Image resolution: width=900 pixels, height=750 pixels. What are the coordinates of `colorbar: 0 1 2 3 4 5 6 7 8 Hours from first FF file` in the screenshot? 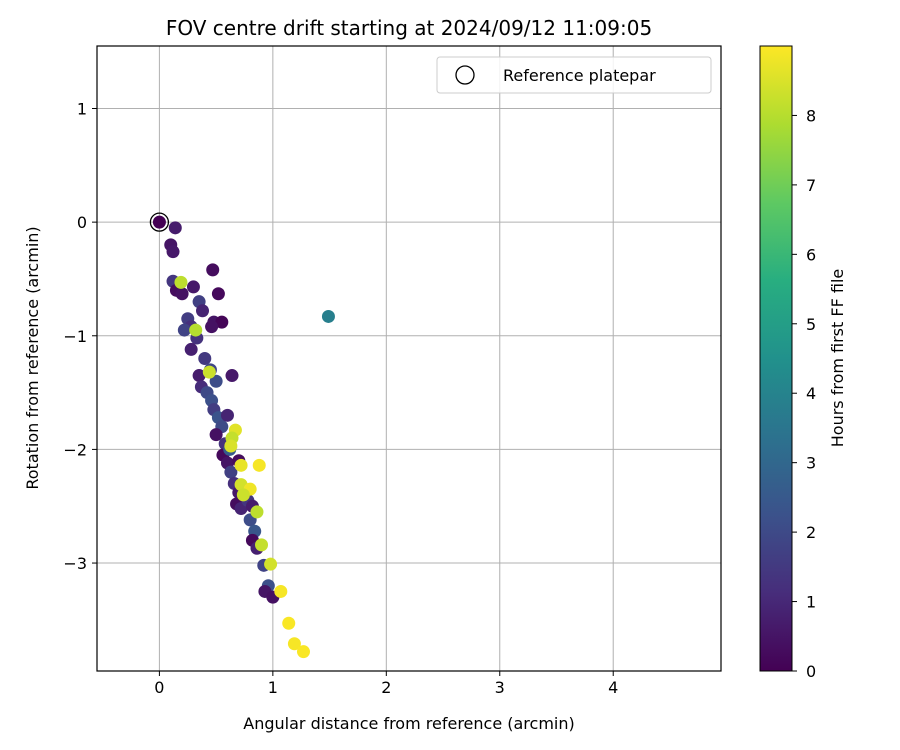 It's located at (803, 363).